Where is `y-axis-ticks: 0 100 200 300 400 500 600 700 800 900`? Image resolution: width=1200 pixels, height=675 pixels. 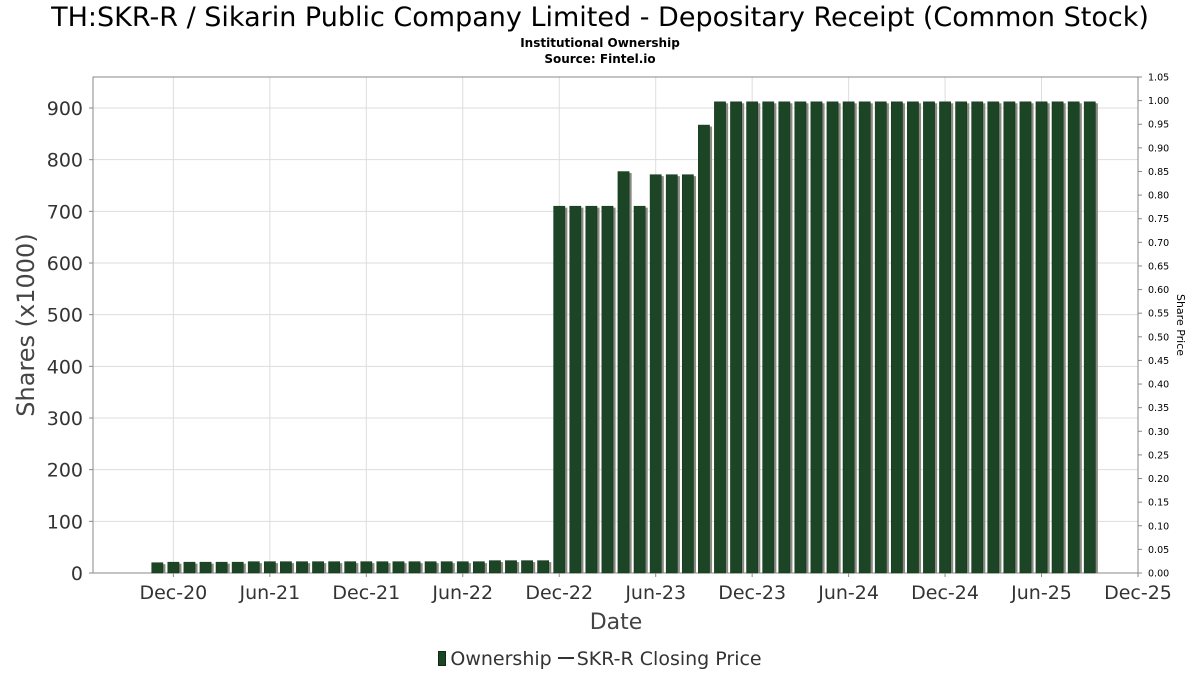 y-axis-ticks: 0 100 200 300 400 500 600 700 800 900 is located at coordinates (70, 341).